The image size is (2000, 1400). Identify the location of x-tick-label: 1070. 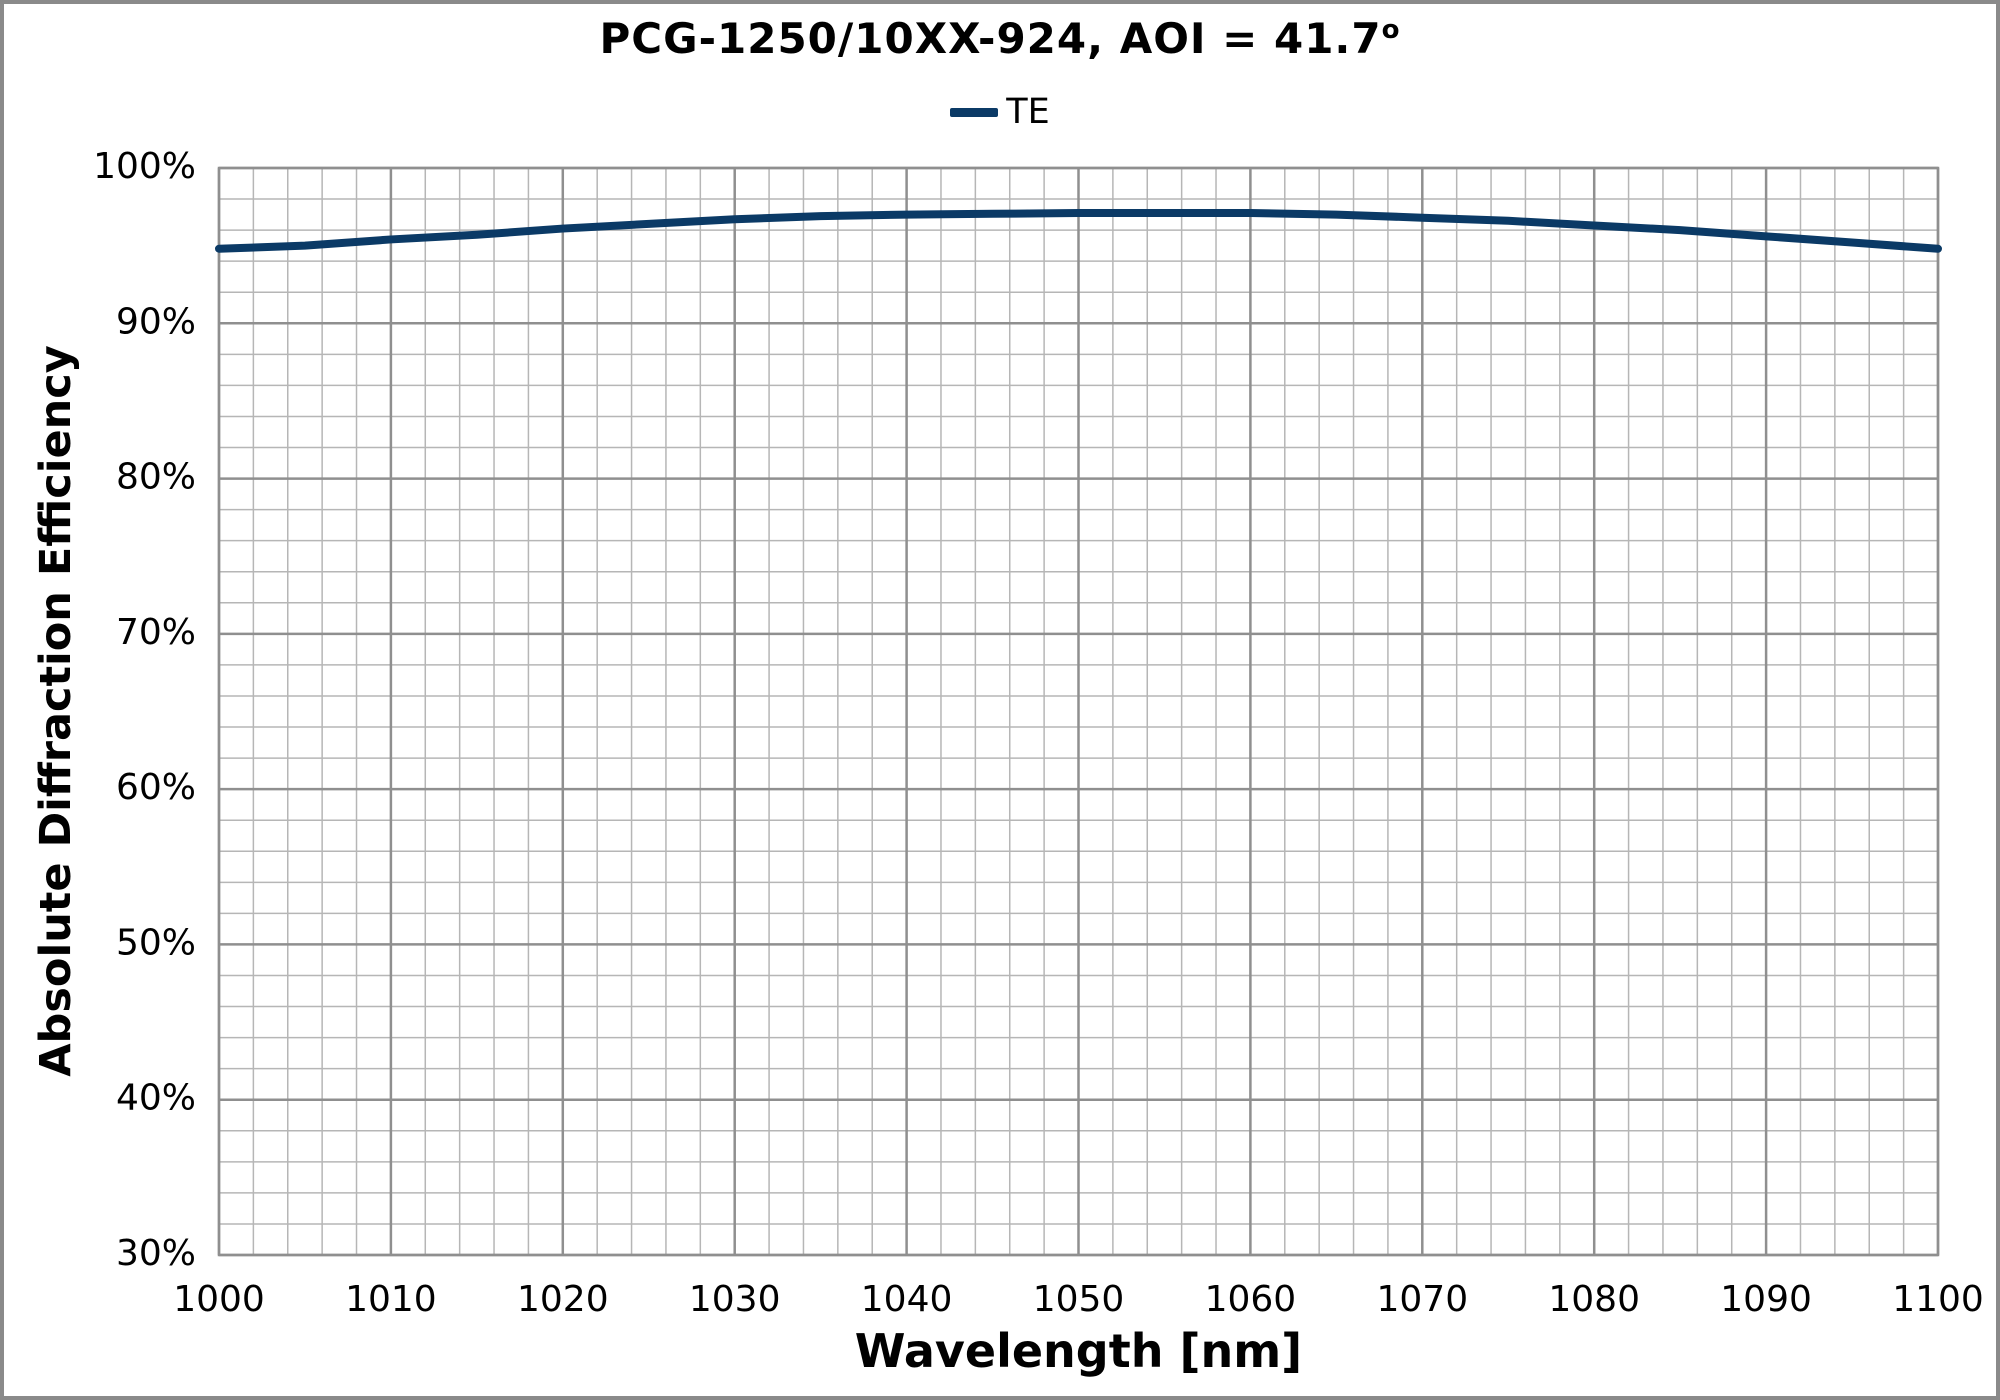
(1422, 1299).